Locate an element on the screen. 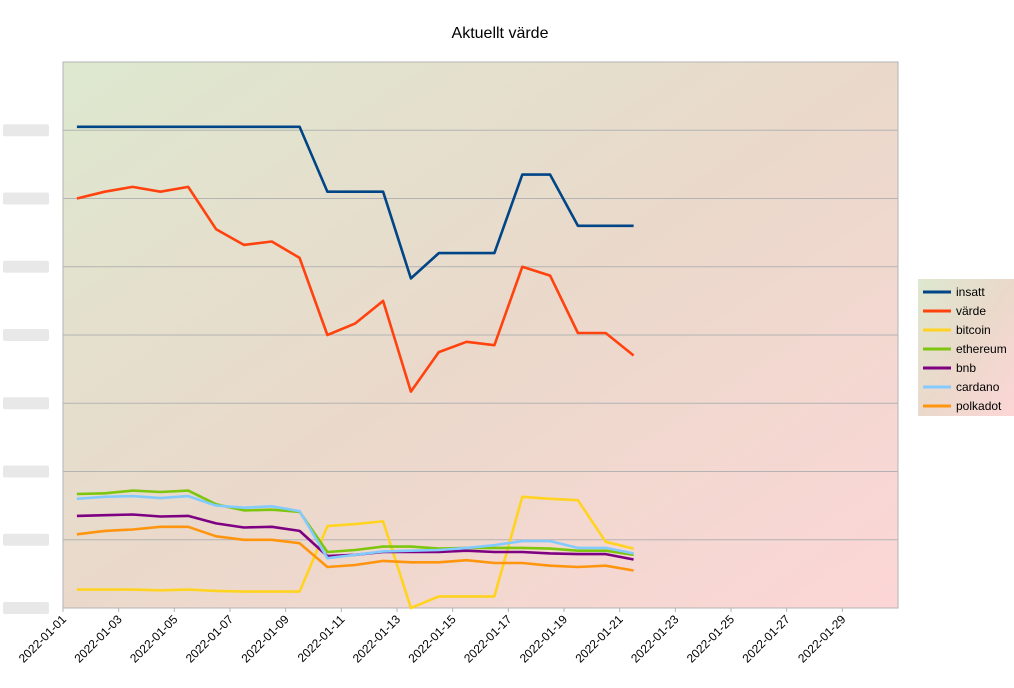 The height and width of the screenshot is (688, 1014). x-tick-label: 2022-01-17 is located at coordinates (488, 639).